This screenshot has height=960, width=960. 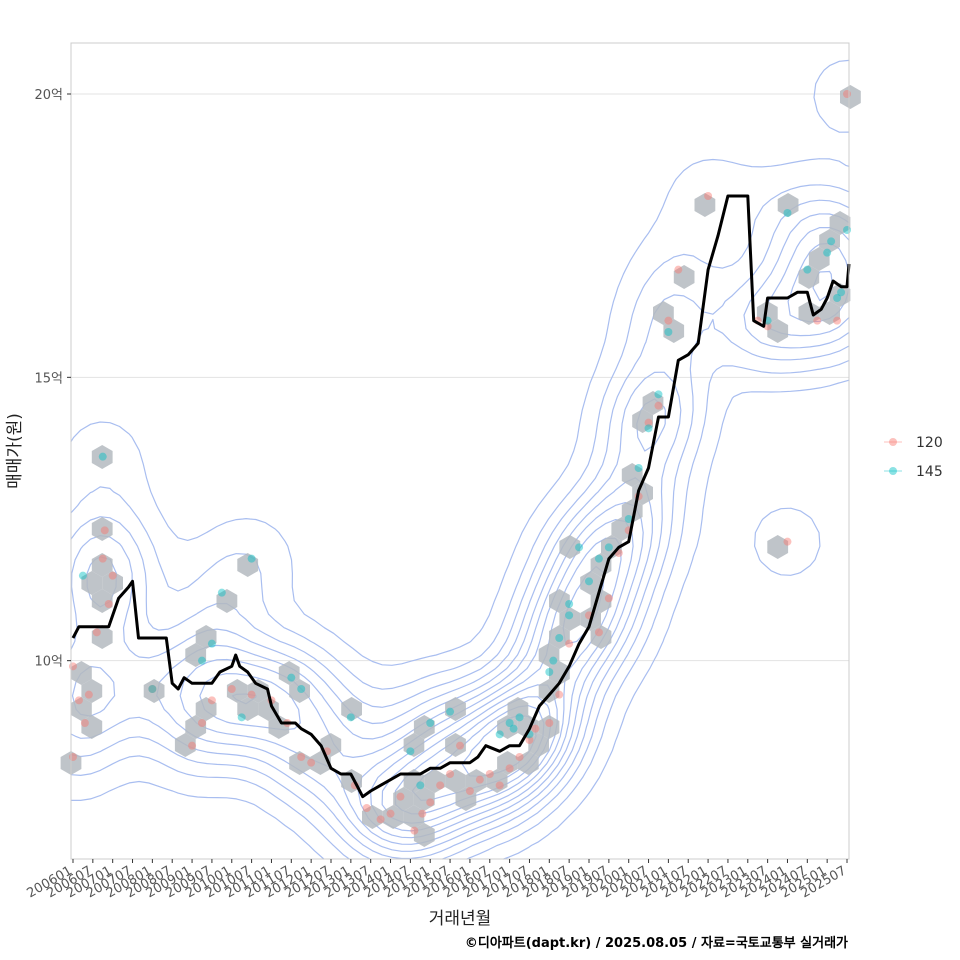 I want to click on legend-item-120: 120, so click(x=913, y=443).